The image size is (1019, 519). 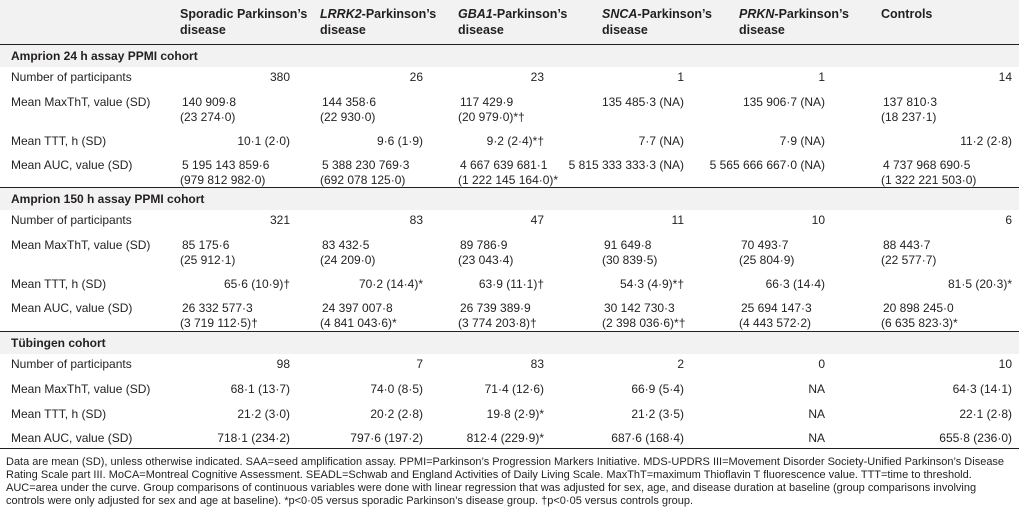 What do you see at coordinates (399, 141) in the screenshot?
I see `cell-value: 9·6 (1·9)` at bounding box center [399, 141].